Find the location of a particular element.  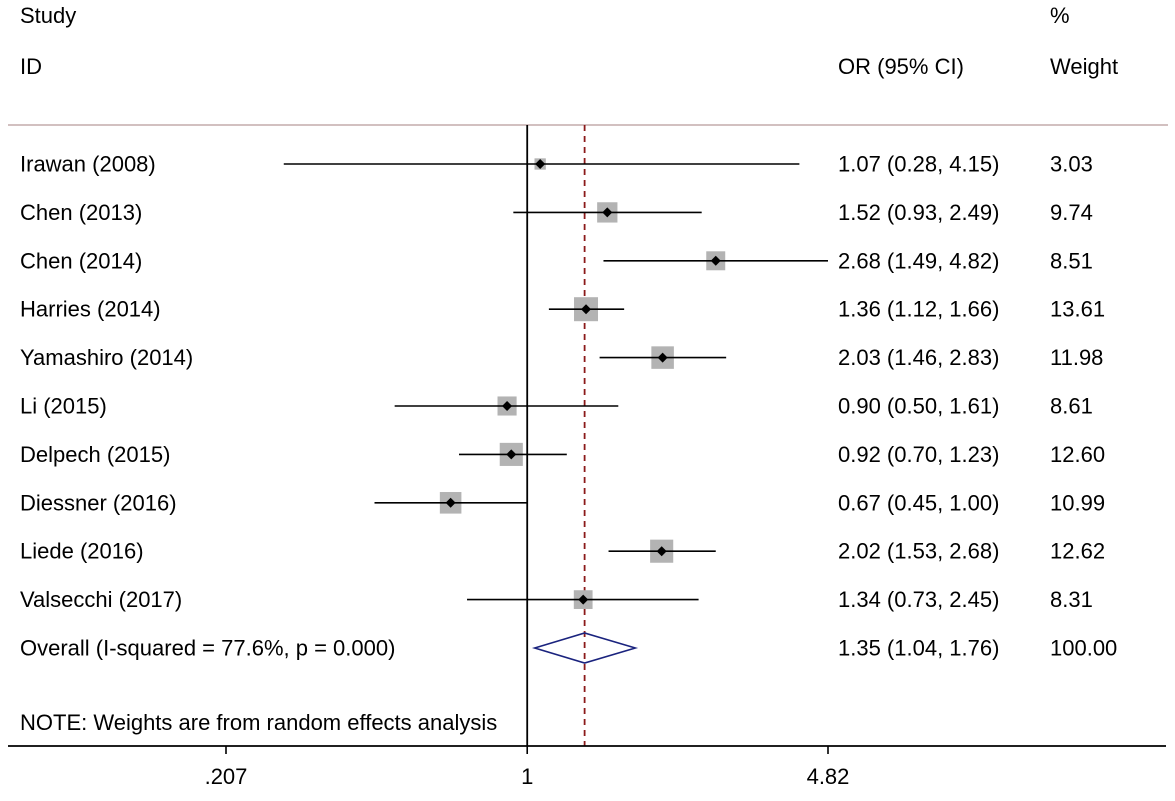

x-tick-label: 4.82 is located at coordinates (828, 776).